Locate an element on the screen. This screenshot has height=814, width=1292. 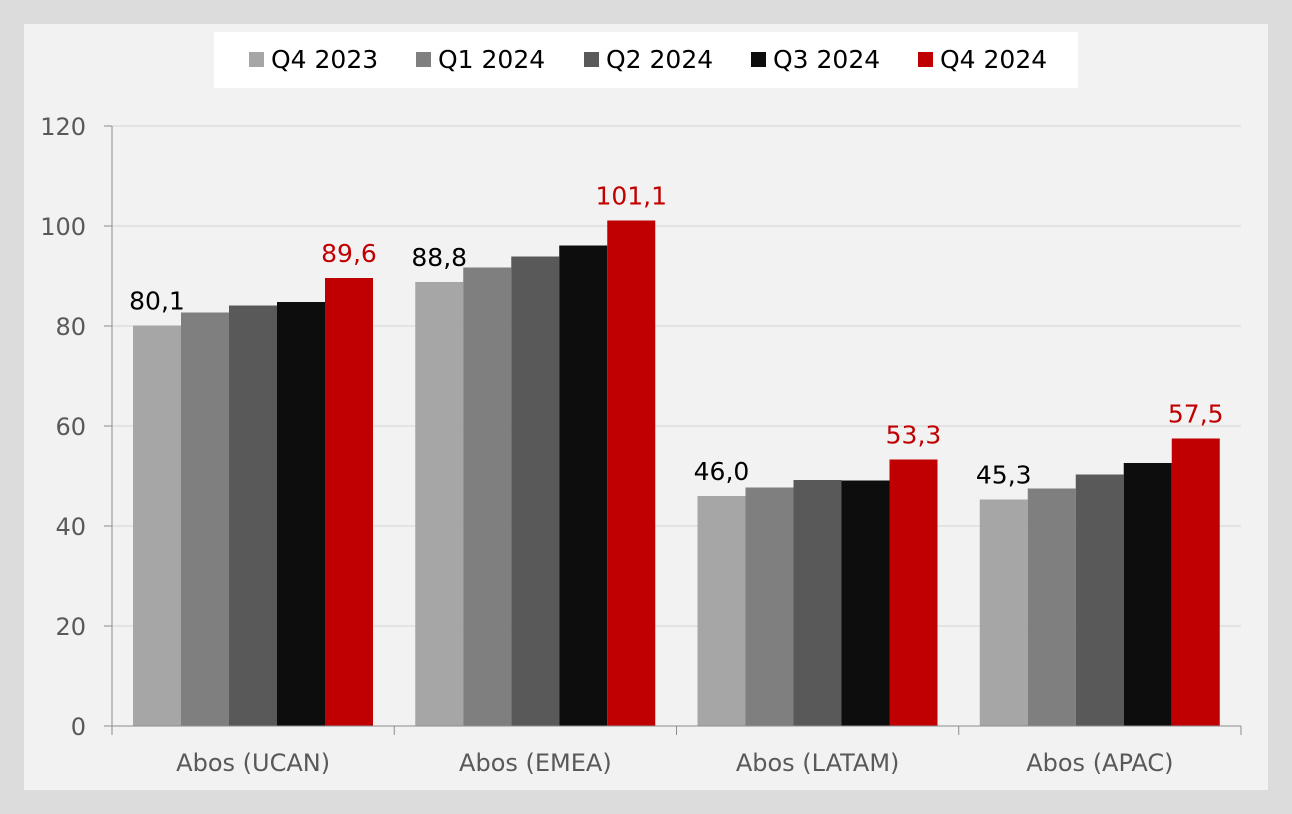
data-label-q4-2023-abos-ucan: 80,1 is located at coordinates (157, 301).